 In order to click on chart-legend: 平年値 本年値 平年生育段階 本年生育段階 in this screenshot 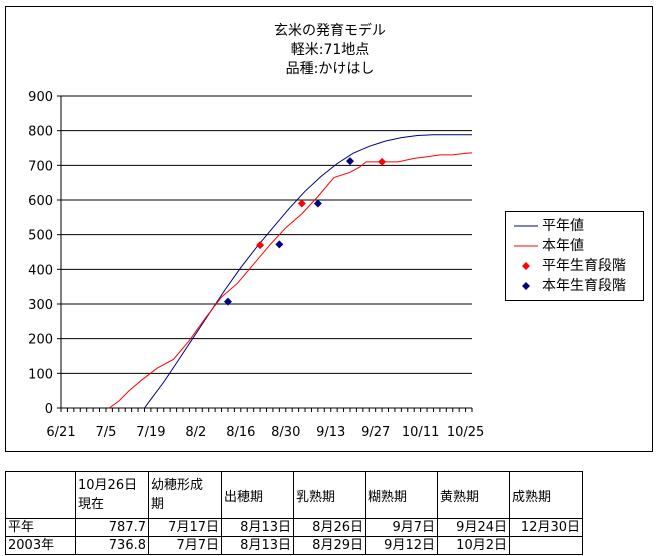, I will do `click(574, 256)`.